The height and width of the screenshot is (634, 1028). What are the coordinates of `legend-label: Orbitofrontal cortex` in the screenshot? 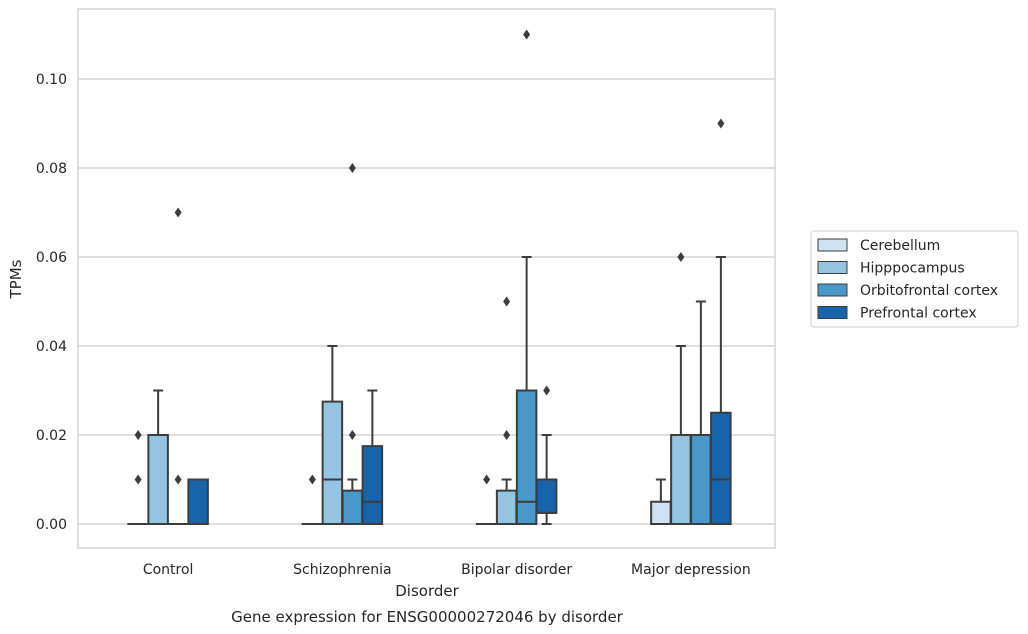 It's located at (929, 291).